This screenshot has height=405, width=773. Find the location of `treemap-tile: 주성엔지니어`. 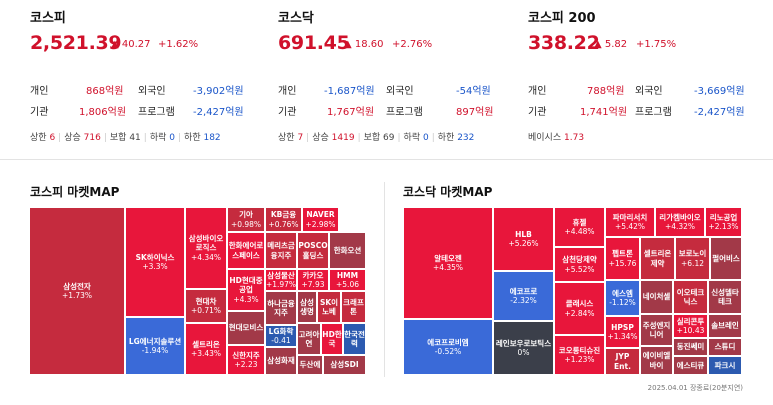

treemap-tile: 주성엔지니어 is located at coordinates (656, 330).